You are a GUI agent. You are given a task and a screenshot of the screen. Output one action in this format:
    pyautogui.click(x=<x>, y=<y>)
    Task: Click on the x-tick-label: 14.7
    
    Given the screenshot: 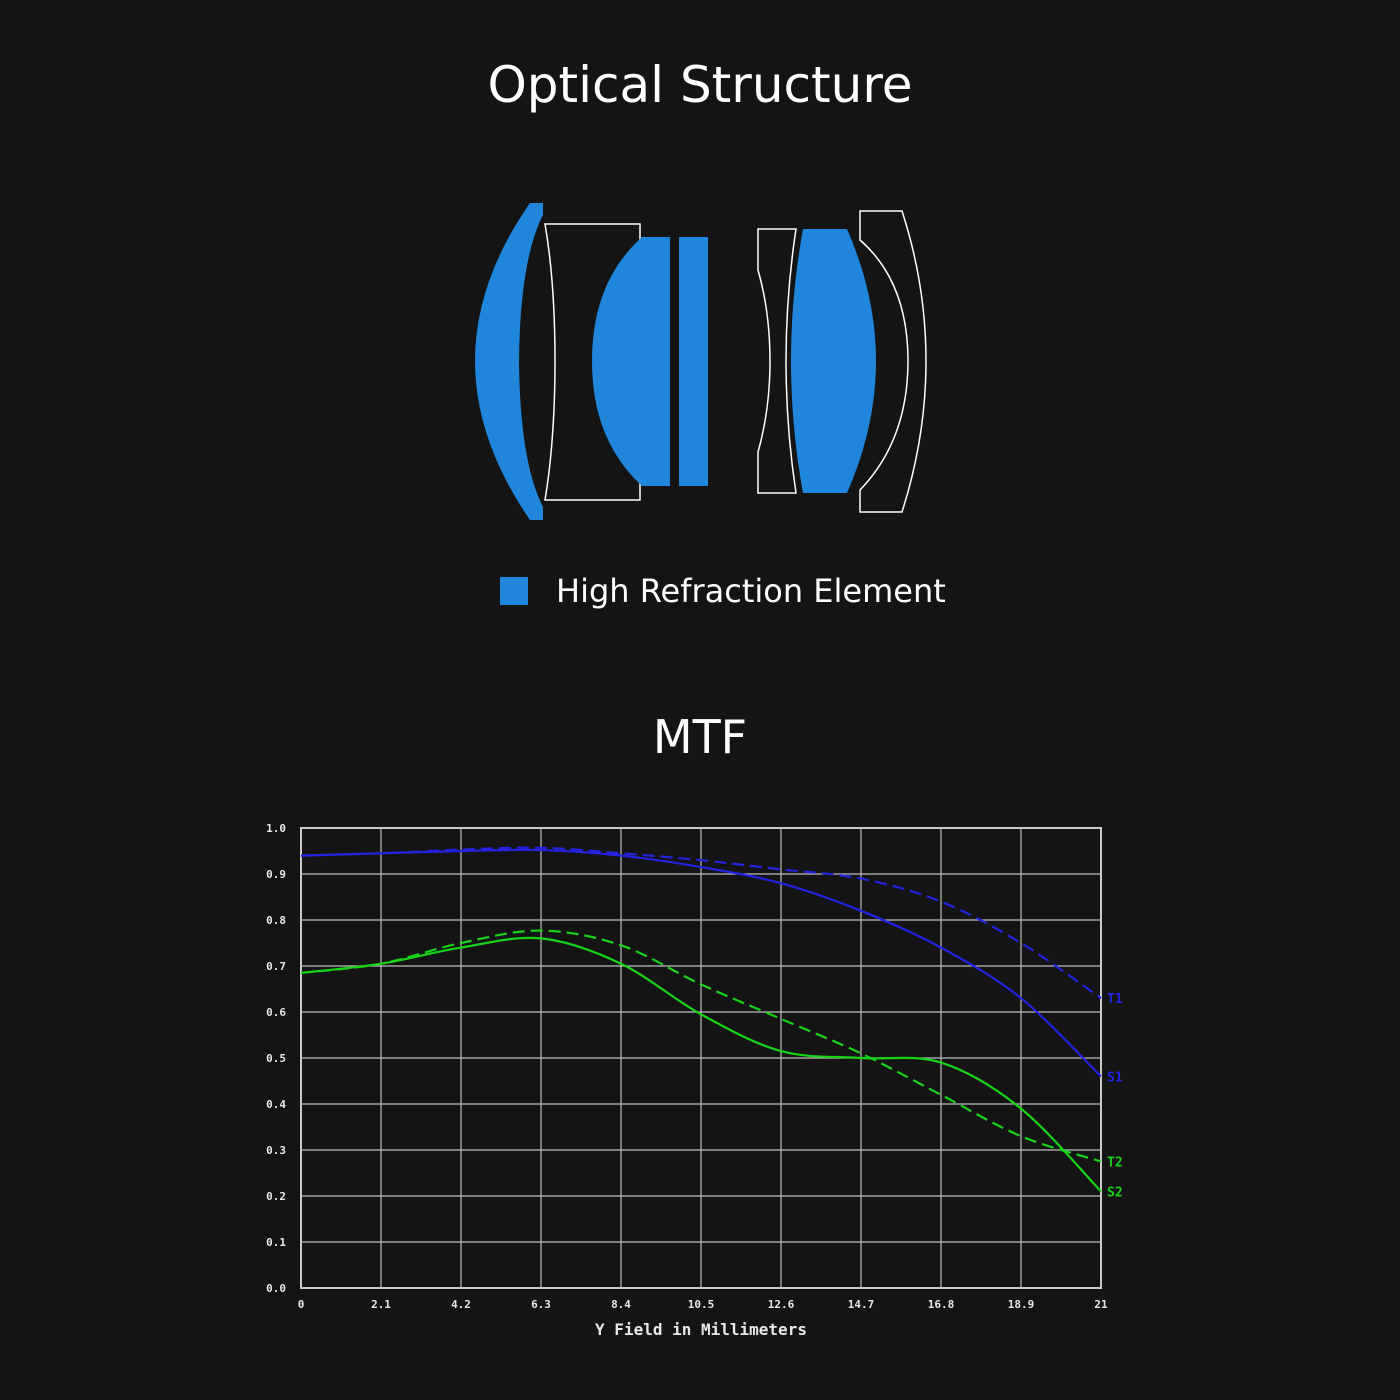 What is the action you would take?
    pyautogui.click(x=861, y=1304)
    